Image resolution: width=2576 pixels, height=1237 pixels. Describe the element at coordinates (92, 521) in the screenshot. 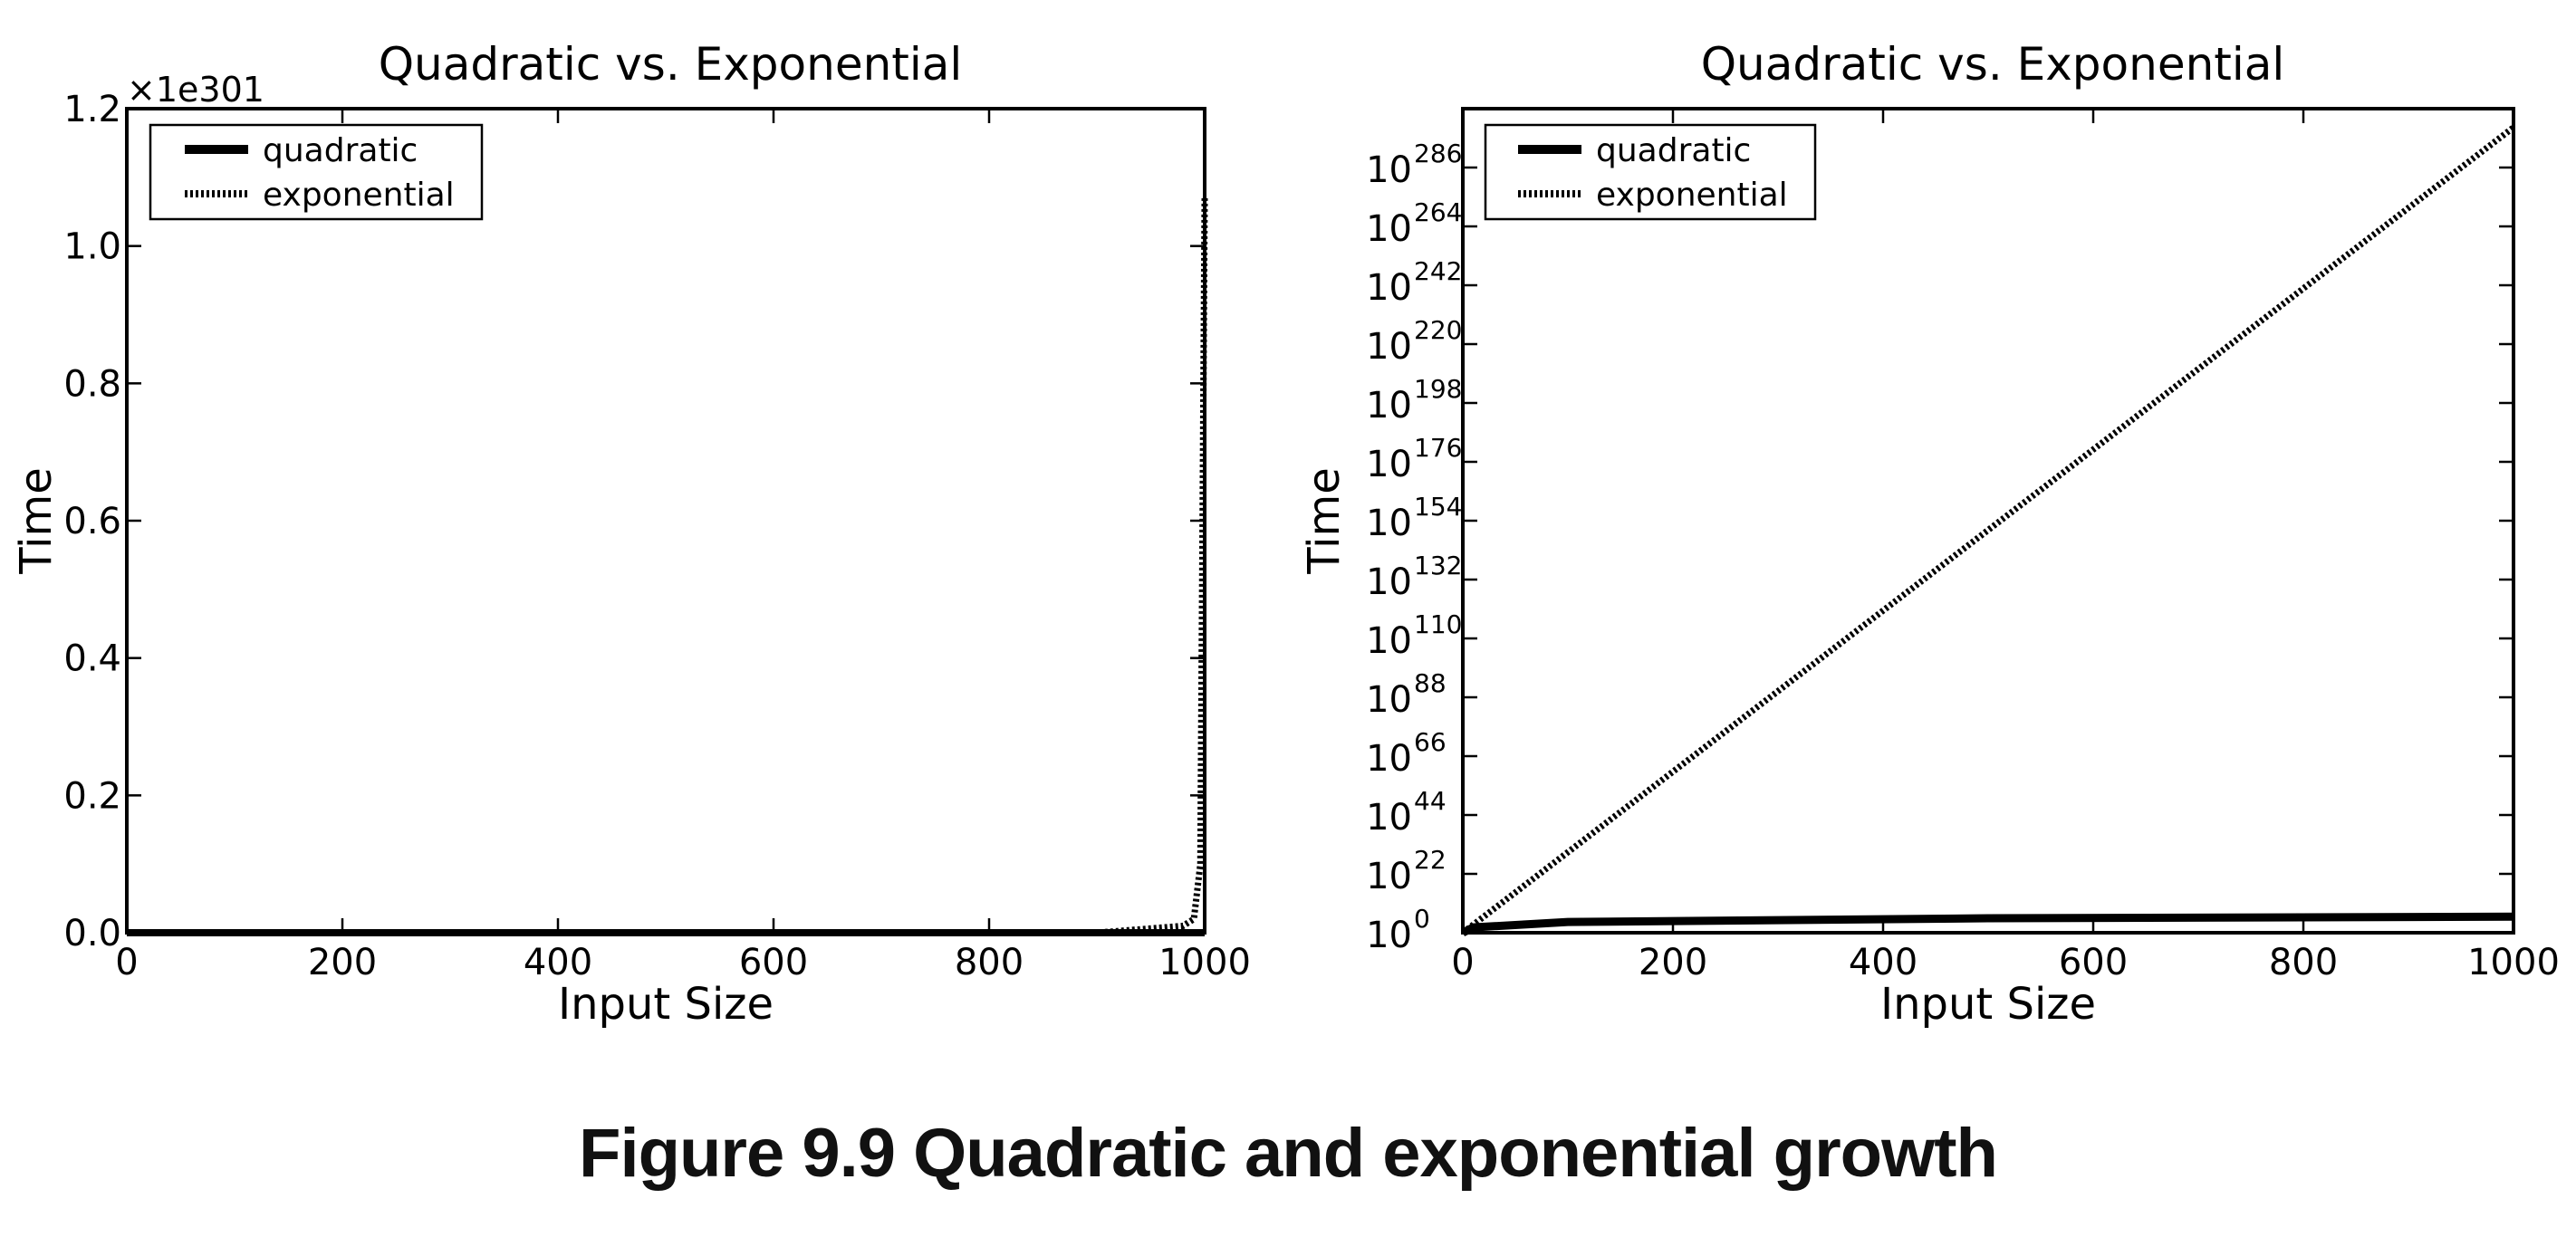

I see `linear-ytick-label: 0.6` at that location.